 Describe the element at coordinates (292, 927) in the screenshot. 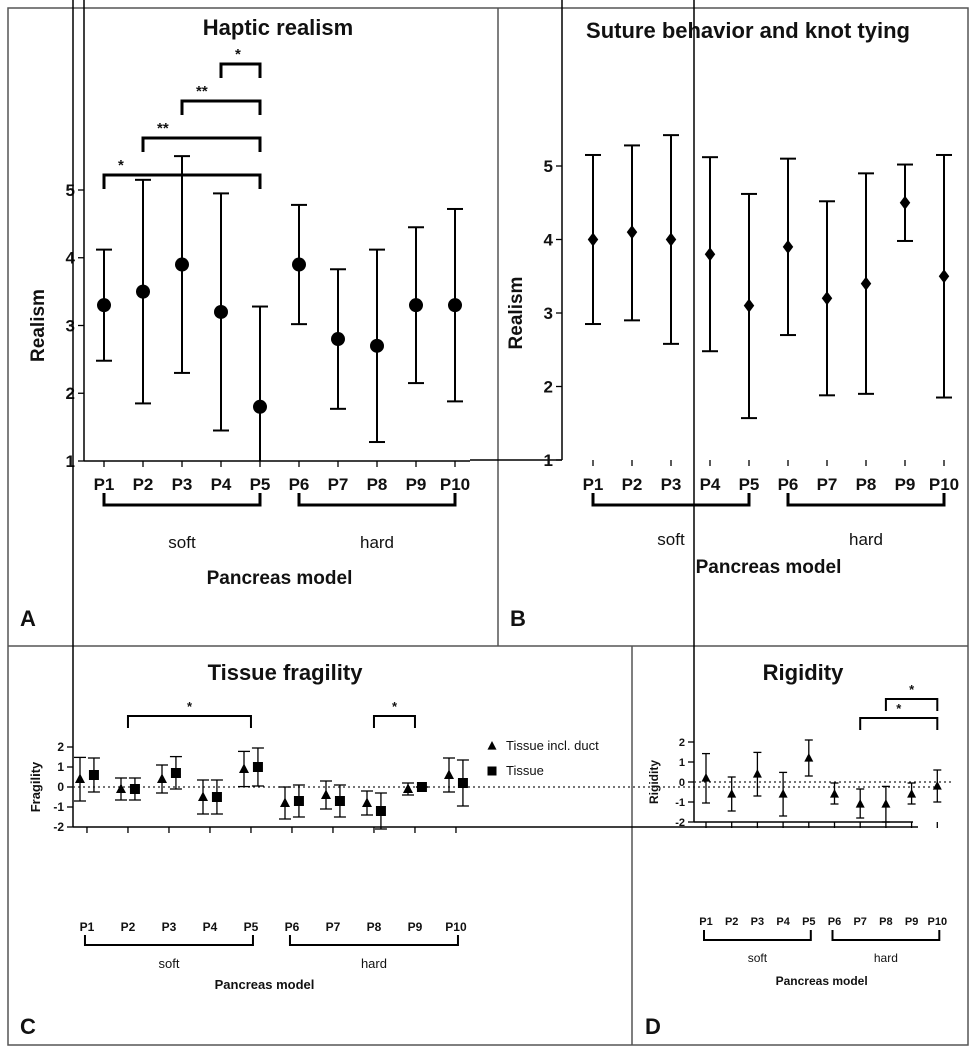

I see `x-tick-label: P6` at that location.